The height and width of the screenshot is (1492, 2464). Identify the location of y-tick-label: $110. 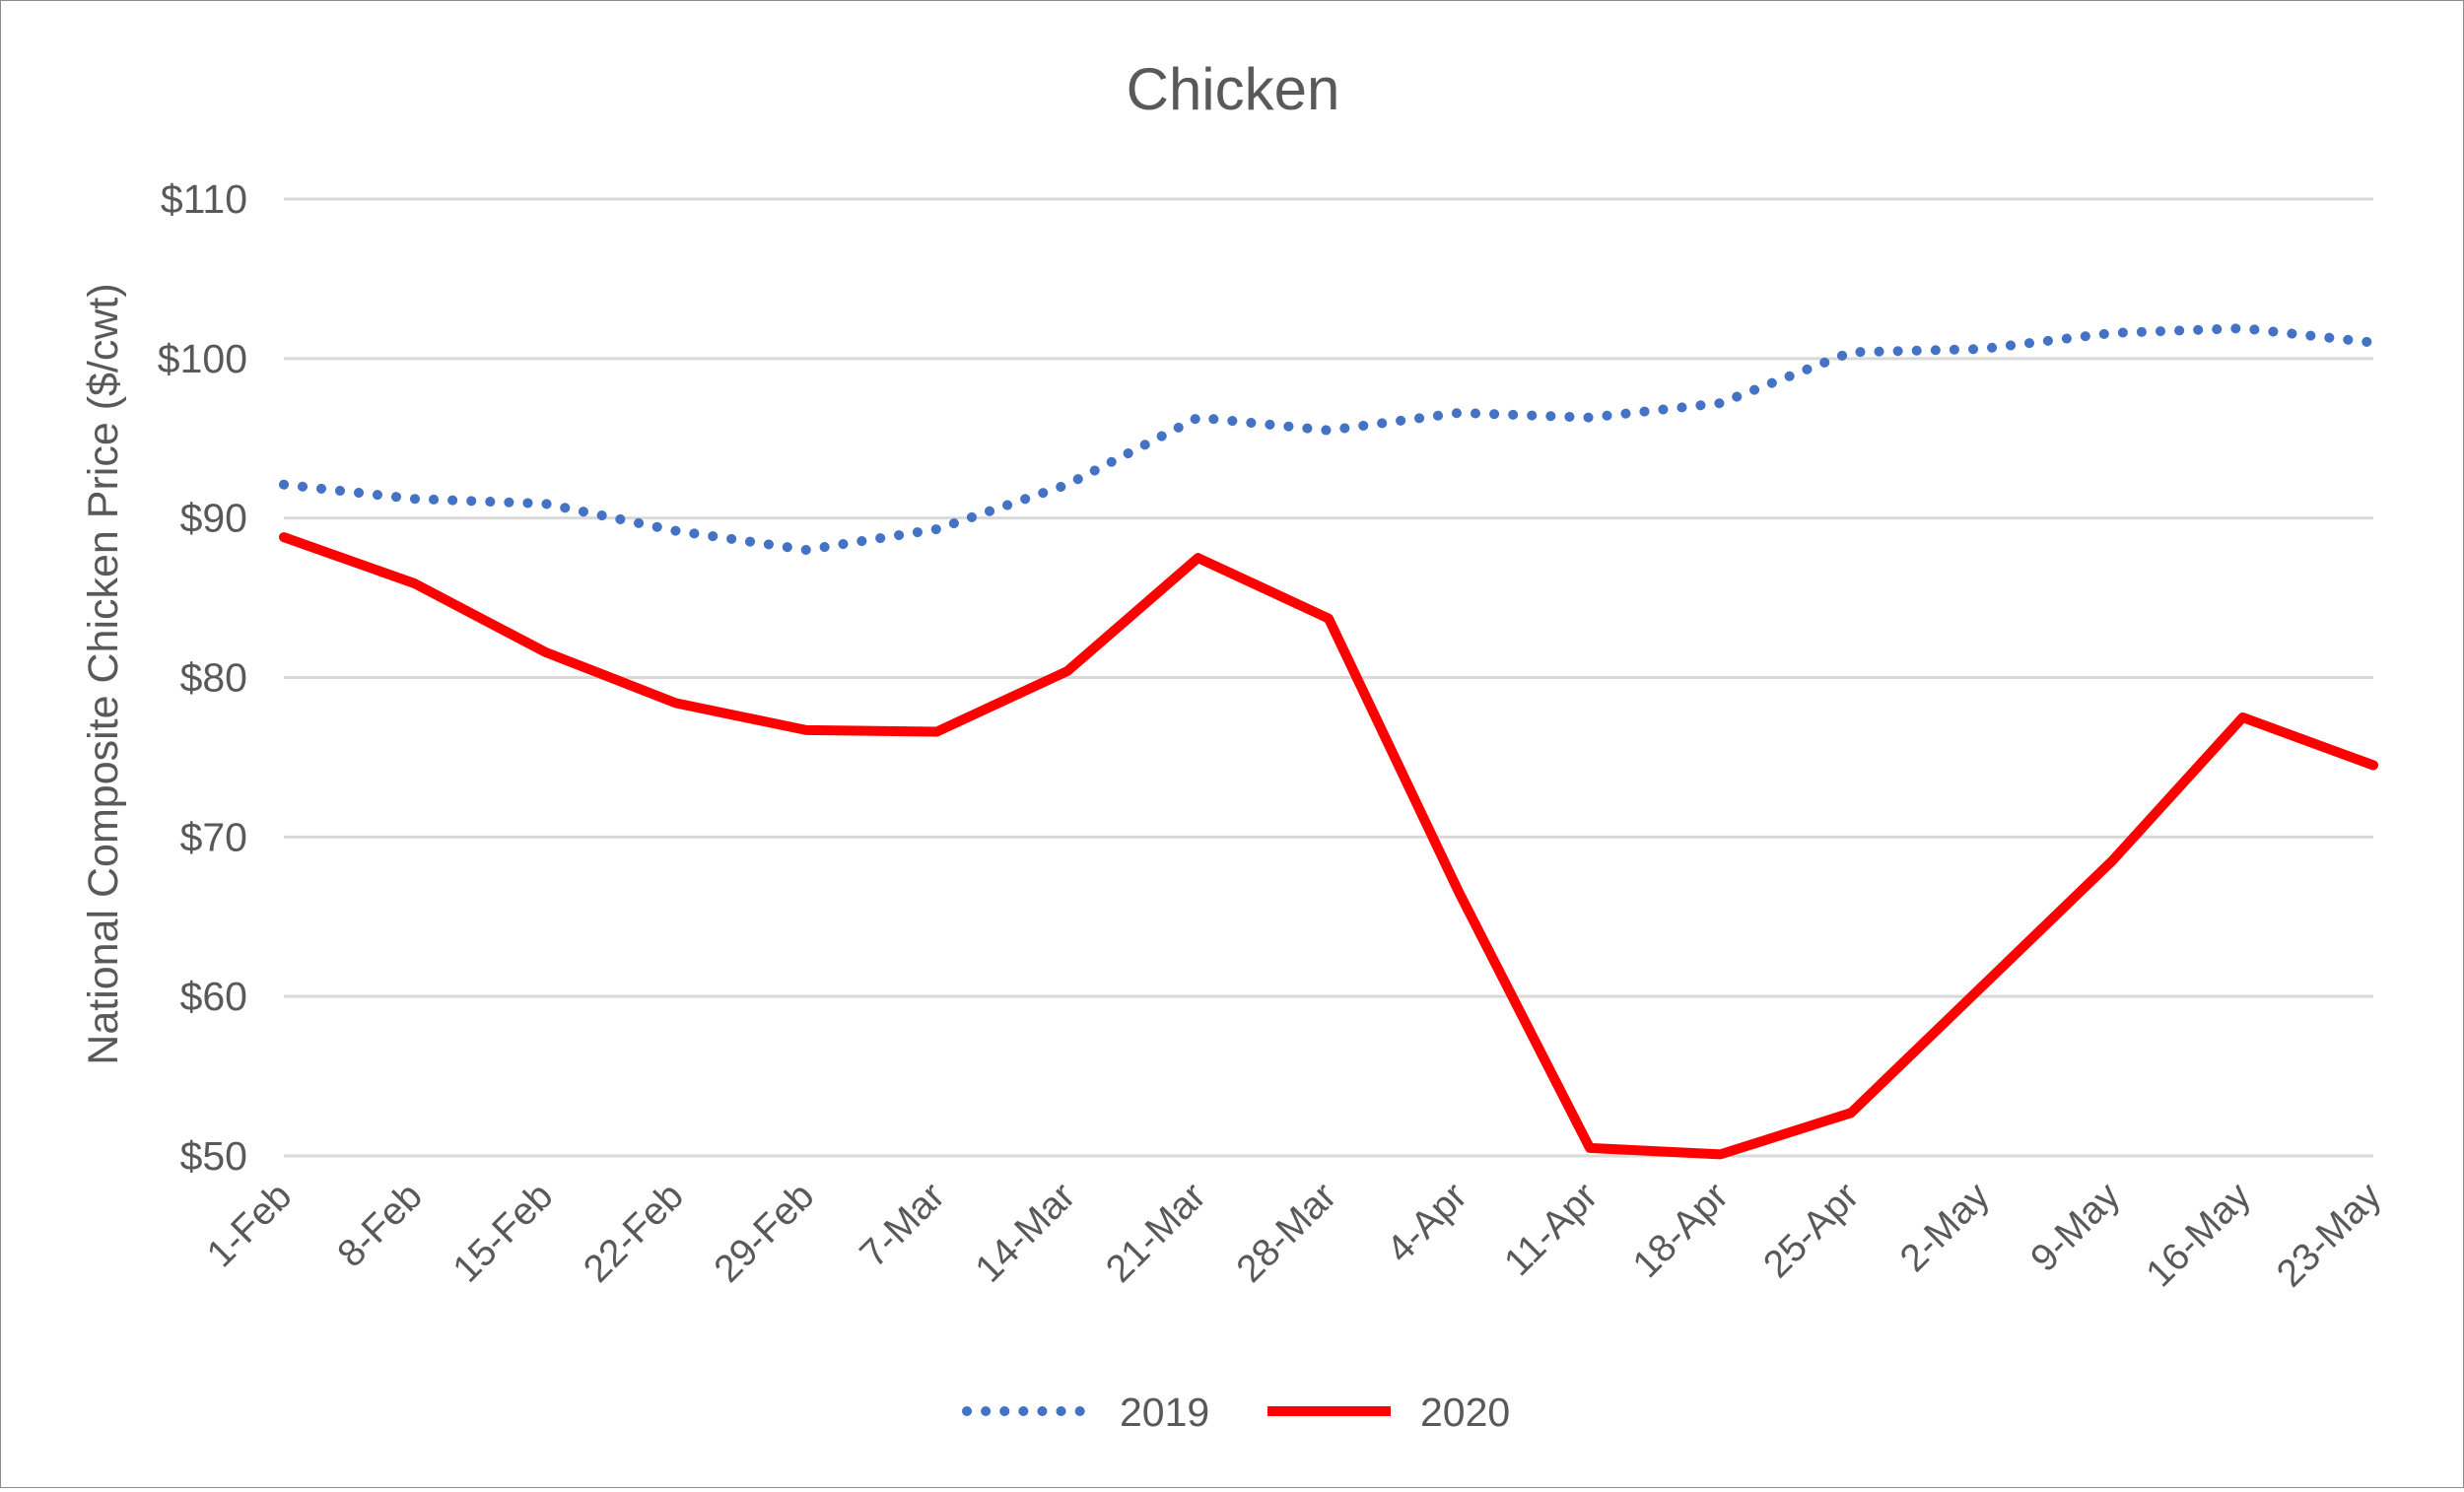
(204, 199).